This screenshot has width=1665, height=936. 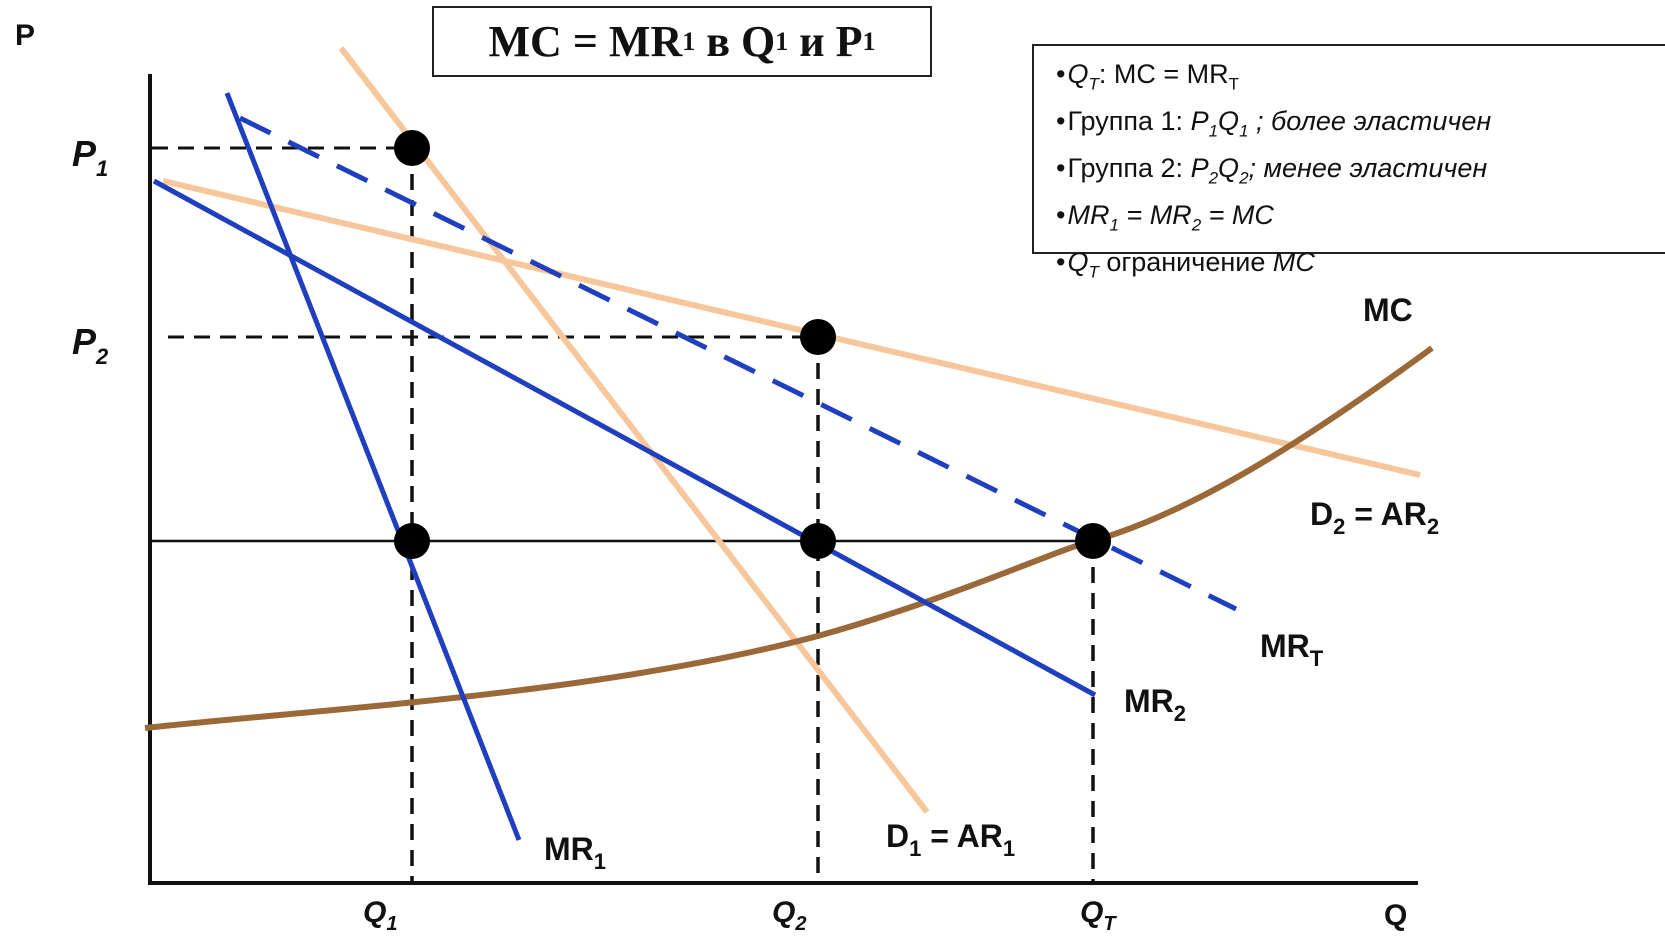 What do you see at coordinates (1292, 649) in the screenshot?
I see `mrt-label: MRT` at bounding box center [1292, 649].